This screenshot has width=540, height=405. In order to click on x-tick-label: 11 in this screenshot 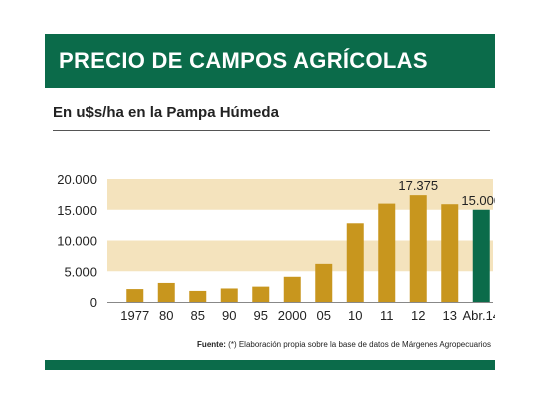, I will do `click(387, 315)`.